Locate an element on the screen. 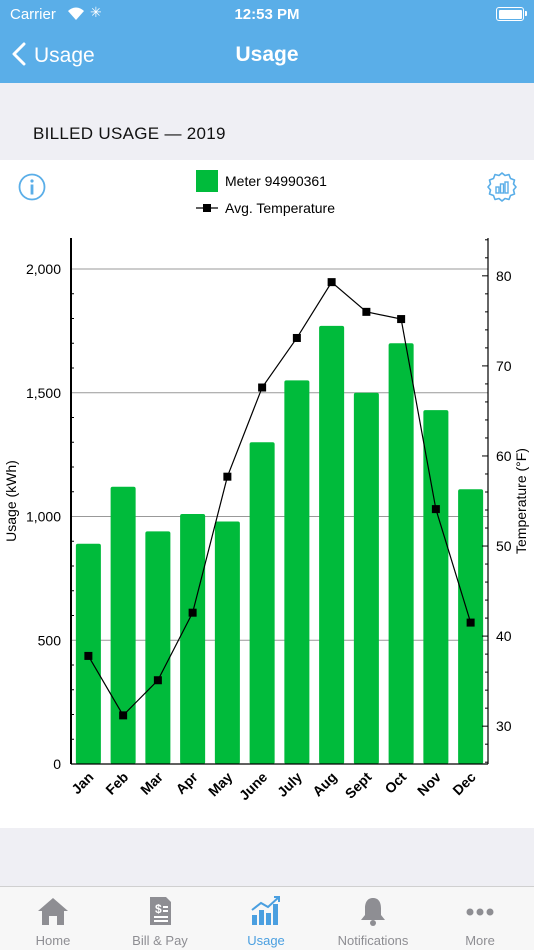 The image size is (534, 950). chevron-left-icon is located at coordinates (19, 56).